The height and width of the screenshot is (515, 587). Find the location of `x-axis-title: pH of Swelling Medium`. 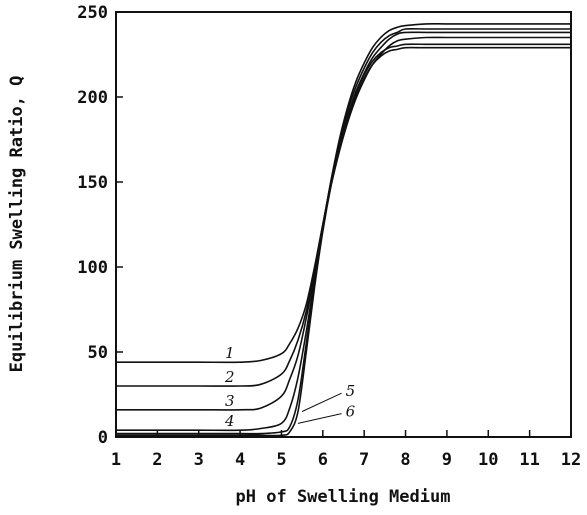

x-axis-title: pH of Swelling Medium is located at coordinates (343, 497).